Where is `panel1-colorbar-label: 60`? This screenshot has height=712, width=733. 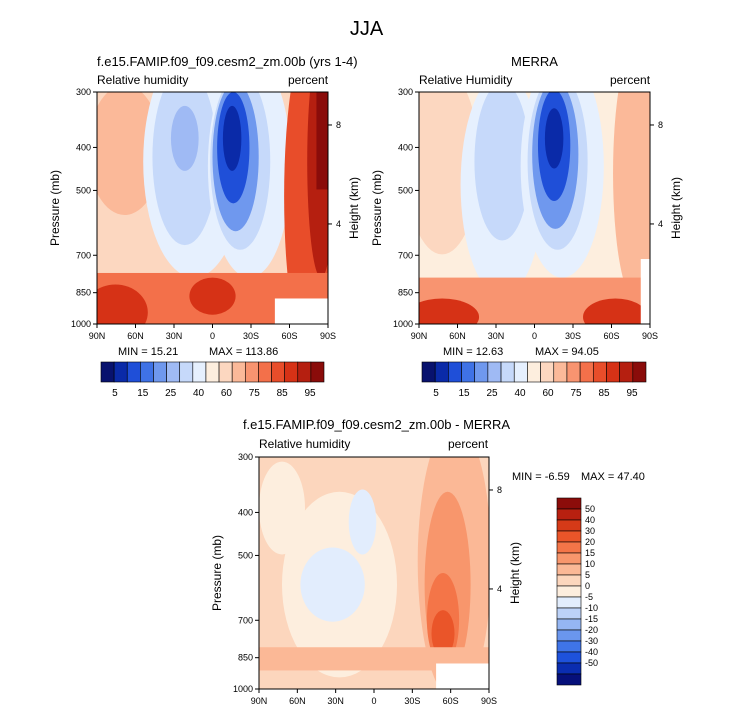 panel1-colorbar-label: 60 is located at coordinates (227, 393).